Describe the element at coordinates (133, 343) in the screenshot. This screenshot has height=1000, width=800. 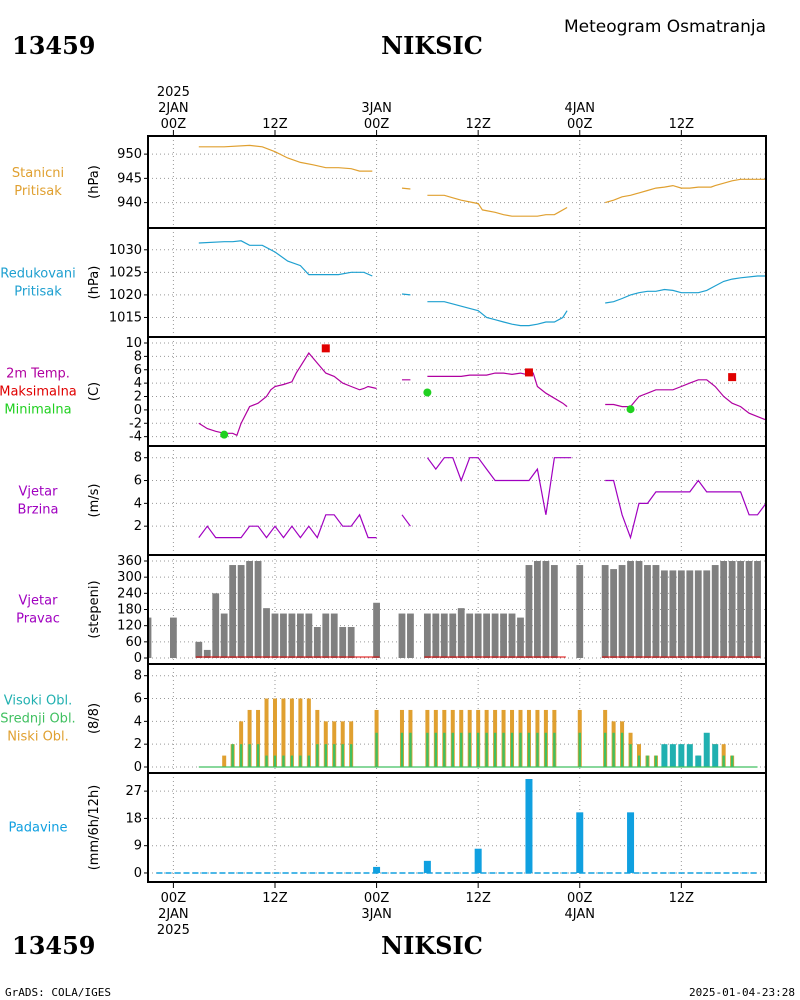
I see `y-tick-label: 10` at that location.